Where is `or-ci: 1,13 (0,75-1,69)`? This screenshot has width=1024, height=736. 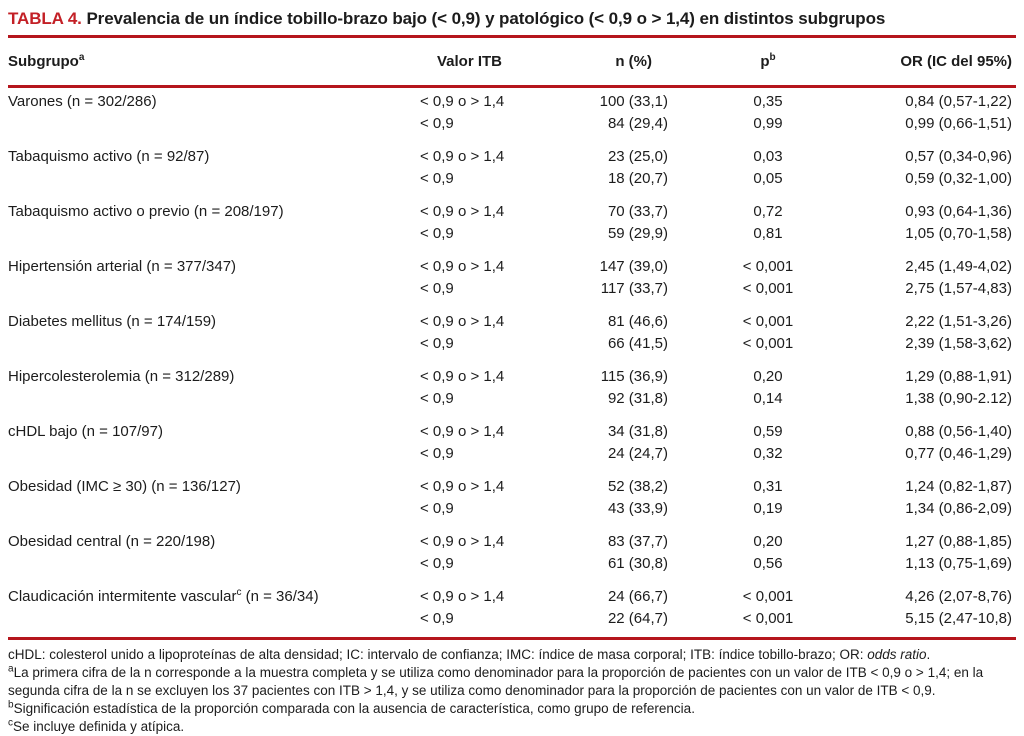 or-ci: 1,13 (0,75-1,69) is located at coordinates (958, 563).